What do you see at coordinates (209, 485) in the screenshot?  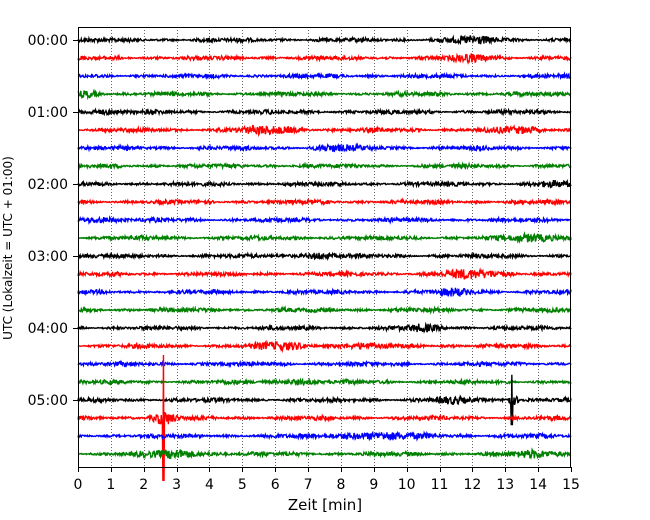 I see `x-tick-label: 4` at bounding box center [209, 485].